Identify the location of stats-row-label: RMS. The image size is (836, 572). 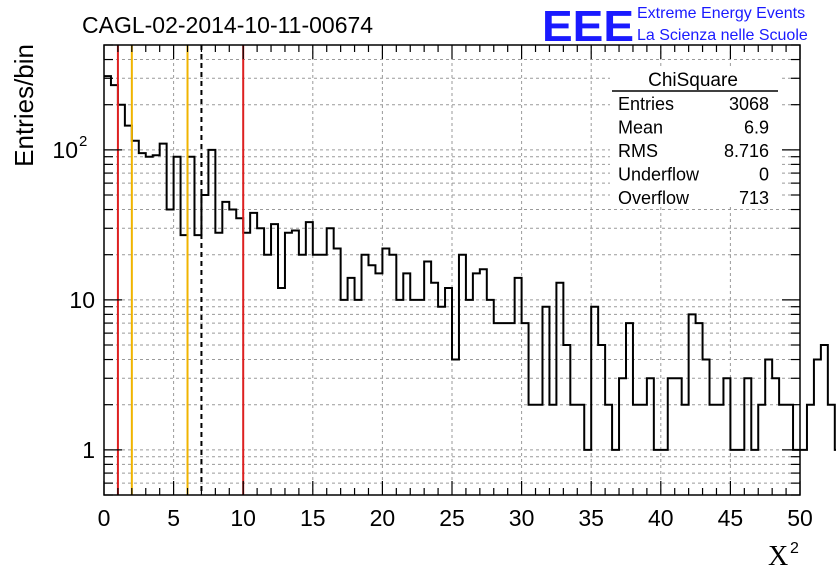
(638, 151).